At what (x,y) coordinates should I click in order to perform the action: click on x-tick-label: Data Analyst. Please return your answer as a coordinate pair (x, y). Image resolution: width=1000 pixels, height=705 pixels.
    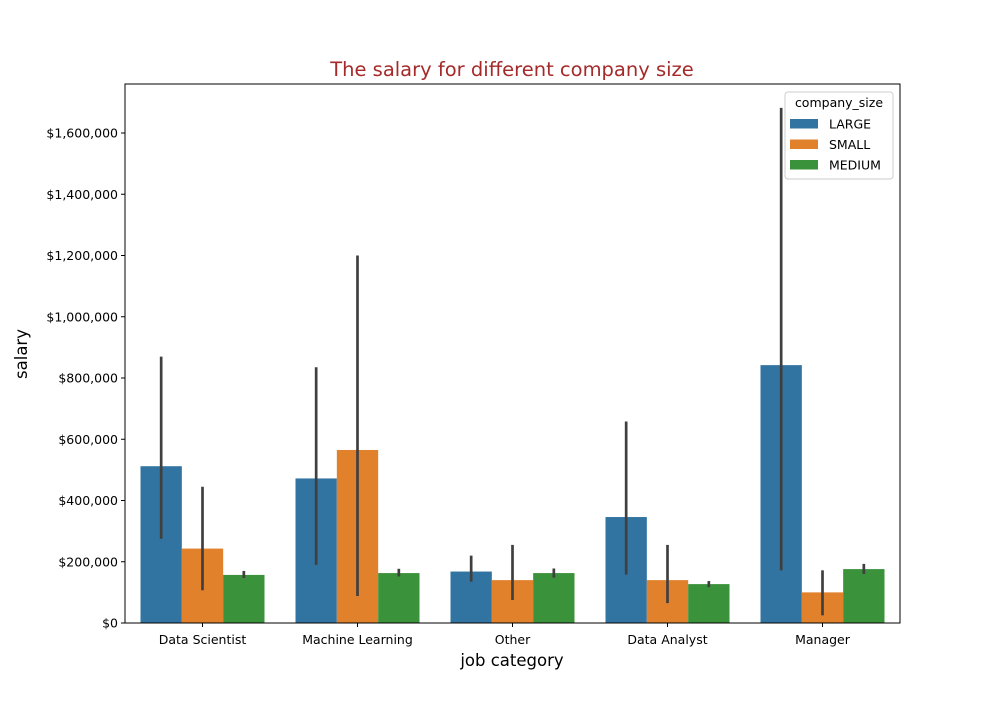
    Looking at the image, I should click on (667, 639).